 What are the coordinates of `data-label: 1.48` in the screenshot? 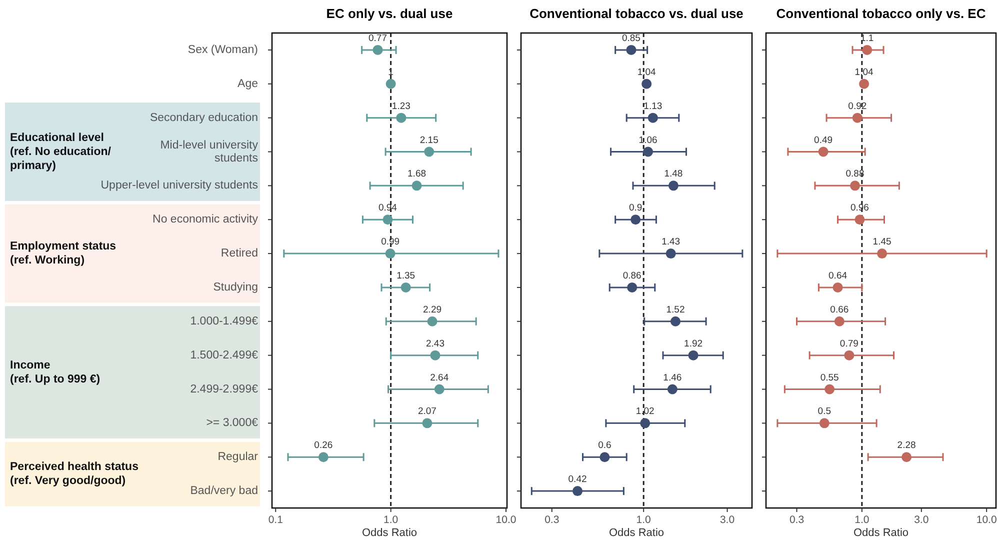 It's located at (673, 174).